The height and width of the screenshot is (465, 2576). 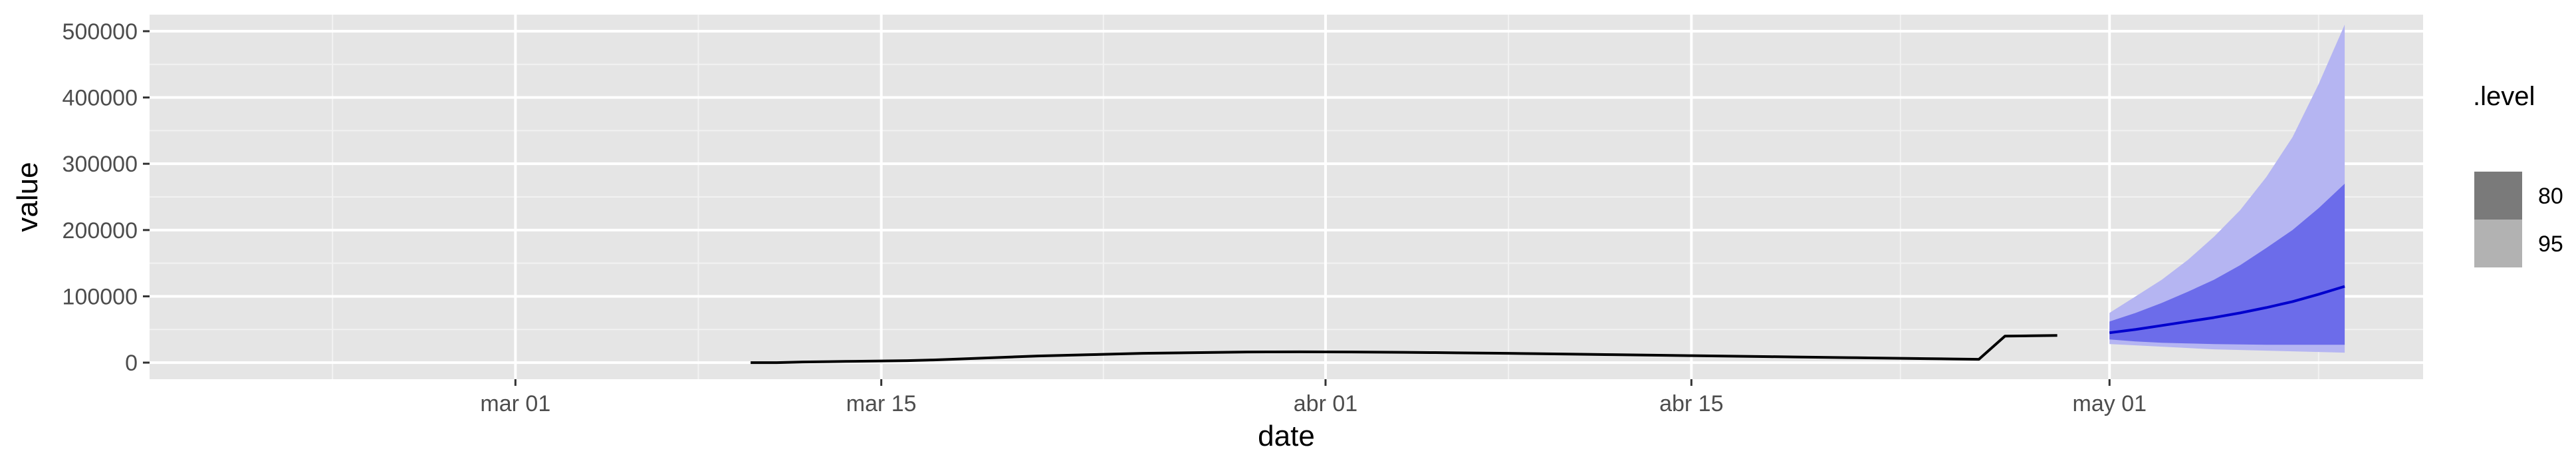 I want to click on x-tick-label: may 01, so click(x=2110, y=403).